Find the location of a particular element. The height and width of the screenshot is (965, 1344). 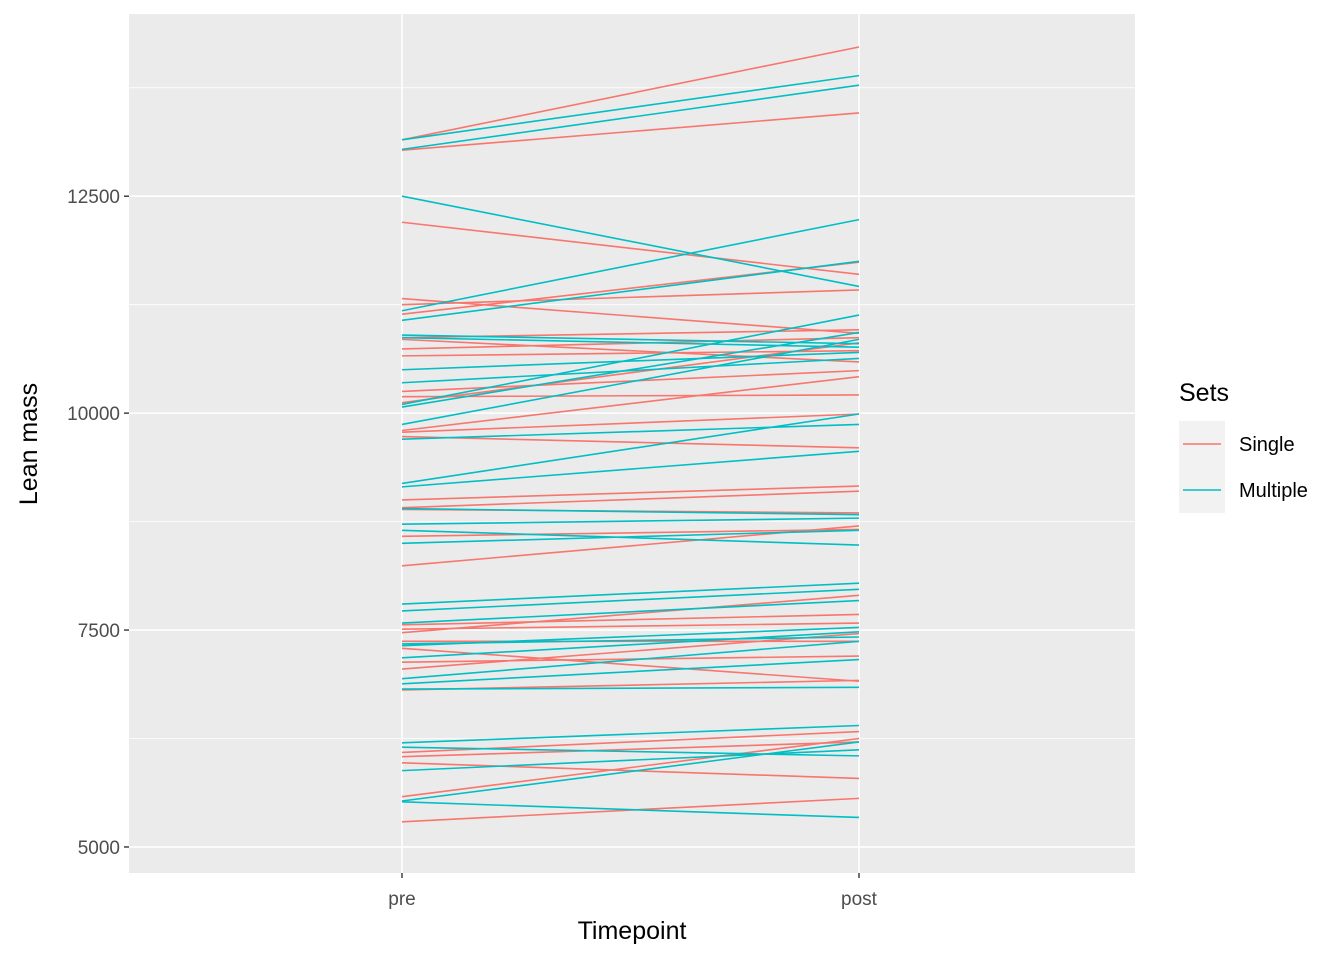

legend-title: Sets is located at coordinates (1204, 393).